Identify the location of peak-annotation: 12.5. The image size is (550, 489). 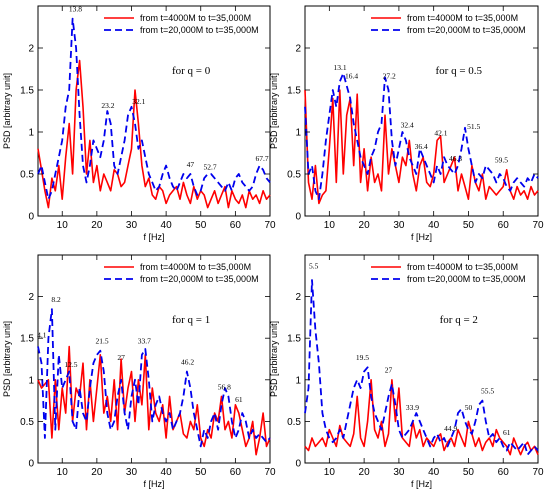
(70, 364).